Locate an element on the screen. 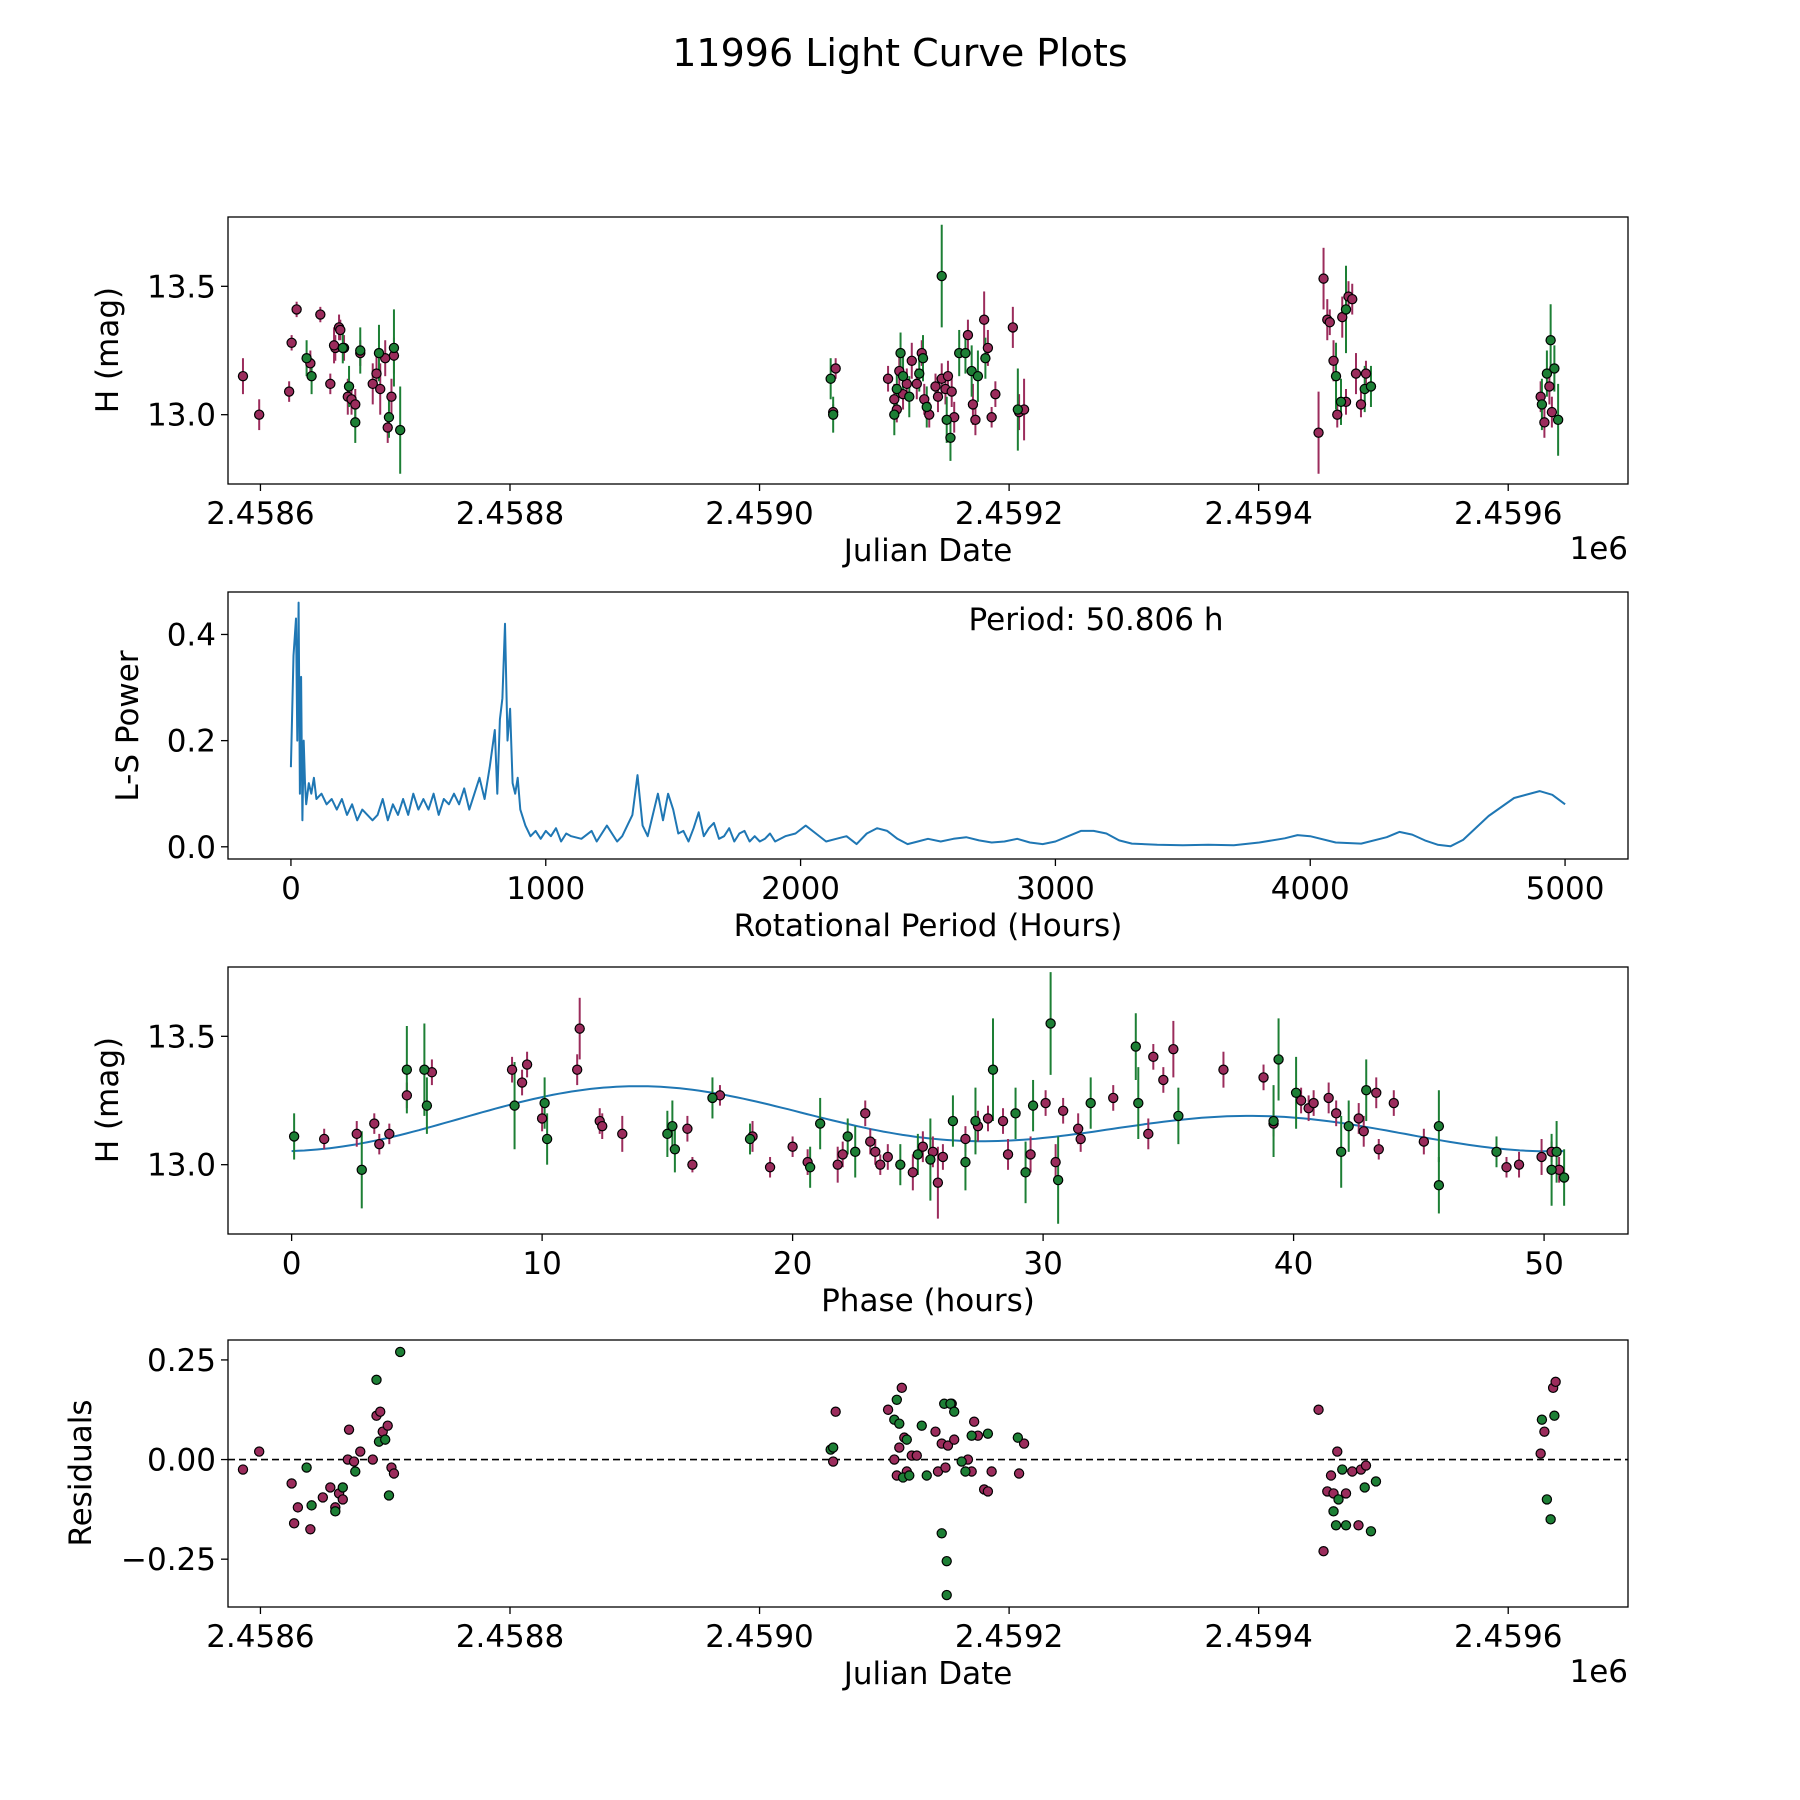  lightcurve-xtick-label: 2.4596 is located at coordinates (1508, 514).